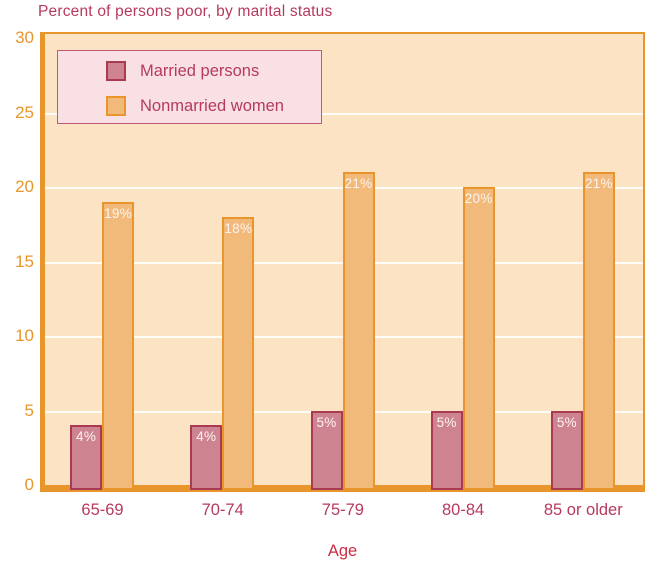 The height and width of the screenshot is (567, 650). I want to click on x-axis-category-label: 65-69, so click(102, 510).